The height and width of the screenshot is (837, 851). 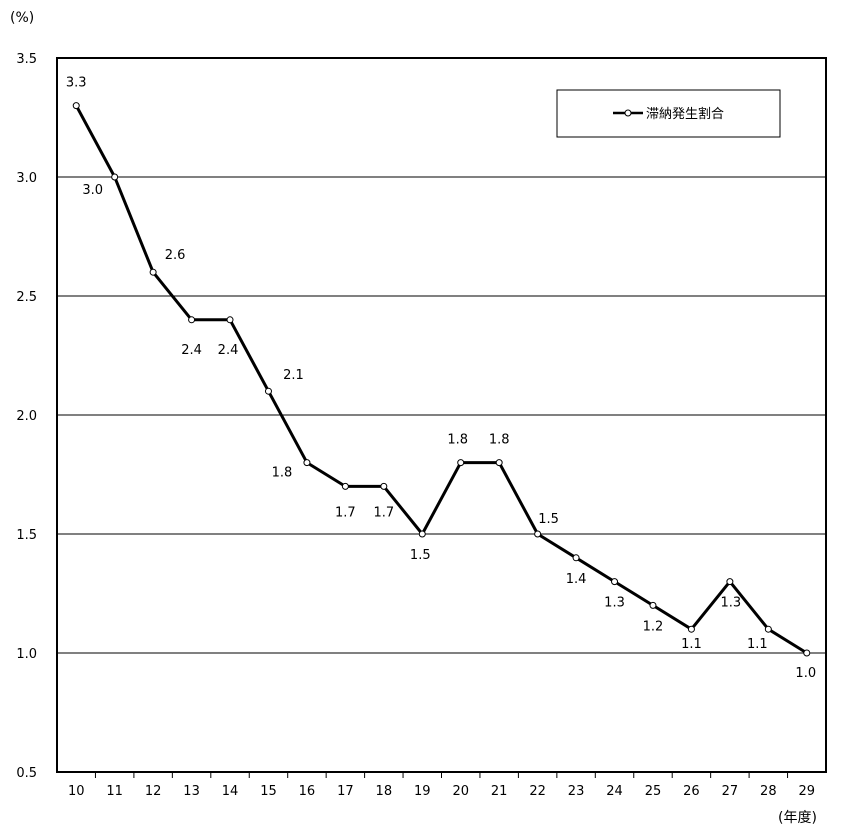 What do you see at coordinates (26, 59) in the screenshot?
I see `y-tick-label: 3.5` at bounding box center [26, 59].